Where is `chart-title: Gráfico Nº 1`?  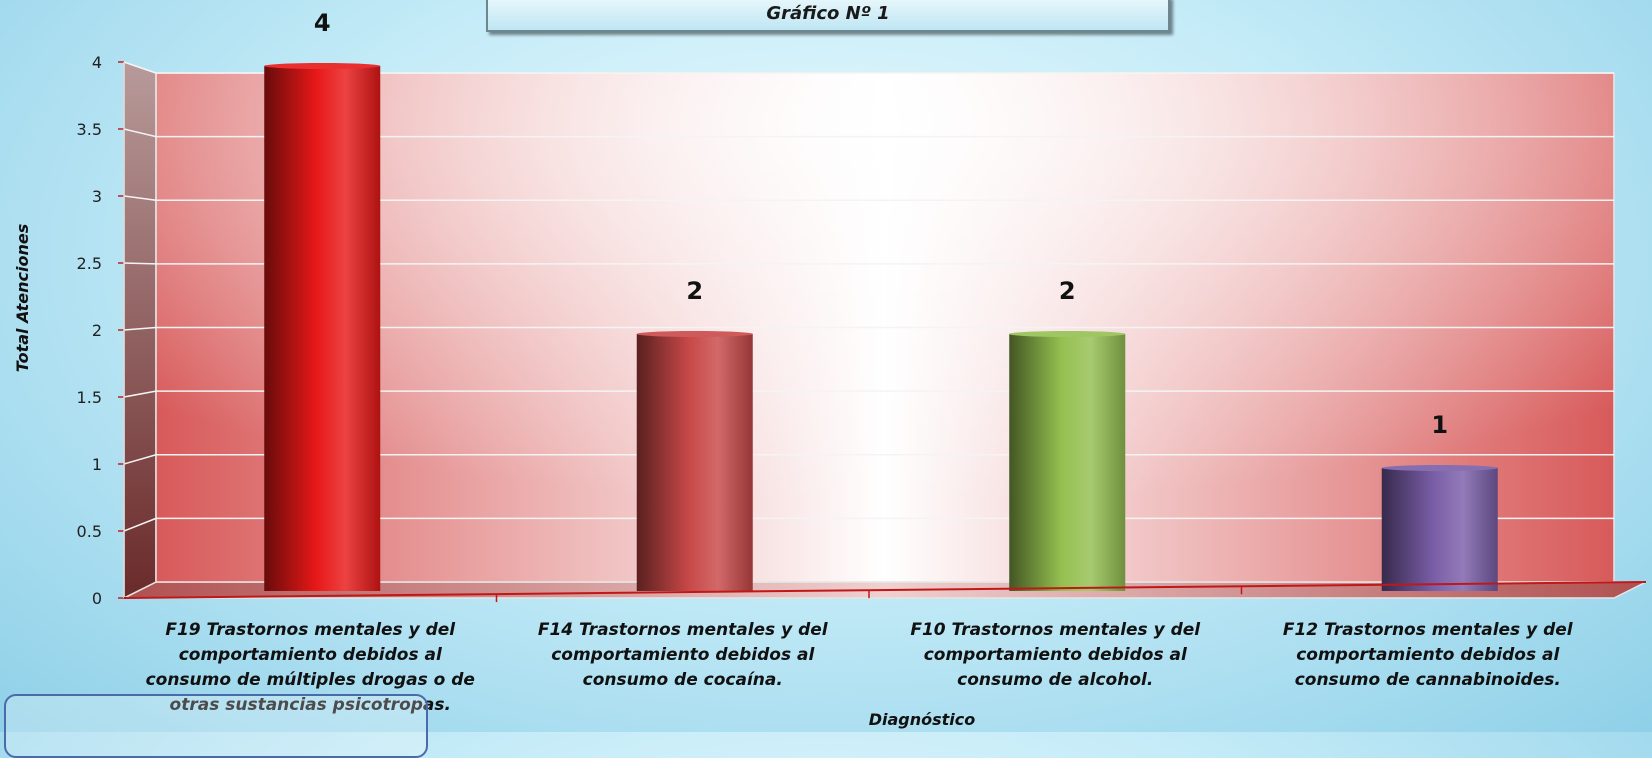 chart-title: Gráfico Nº 1 is located at coordinates (828, 16).